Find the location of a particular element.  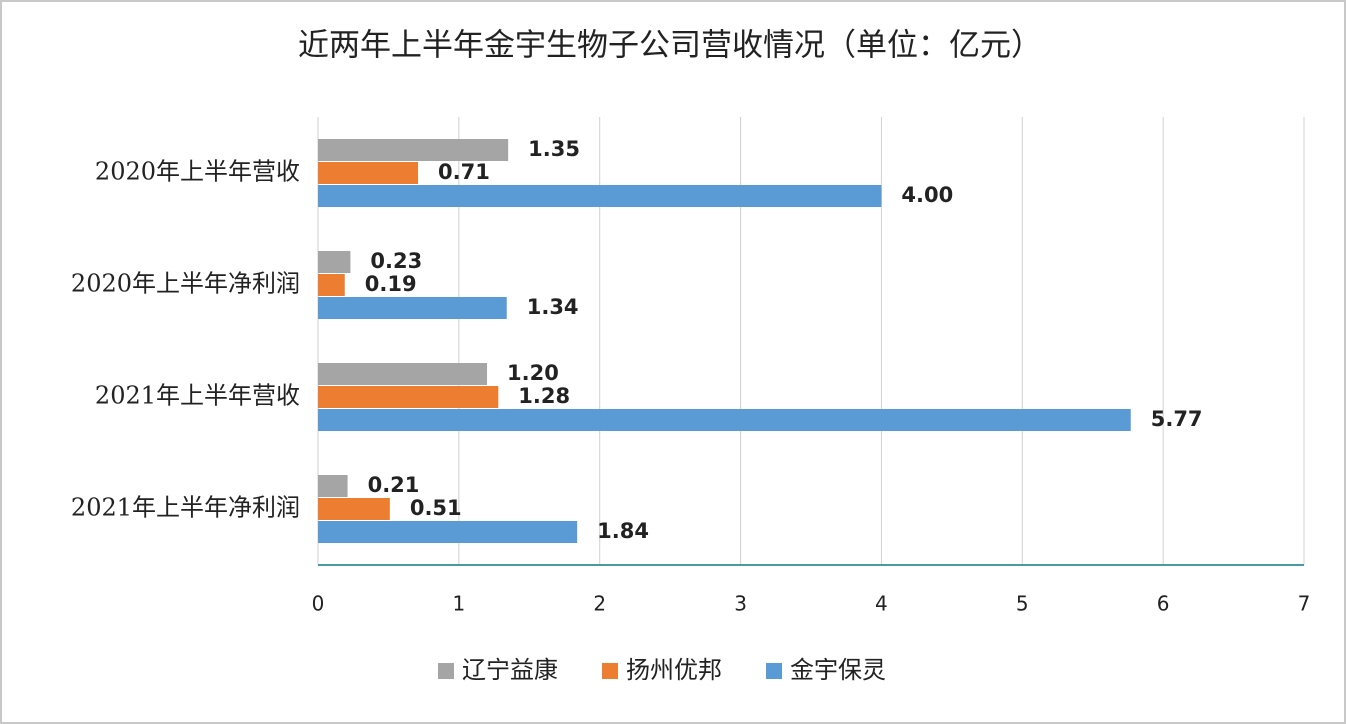

x-tick-label: 7 is located at coordinates (1304, 604).